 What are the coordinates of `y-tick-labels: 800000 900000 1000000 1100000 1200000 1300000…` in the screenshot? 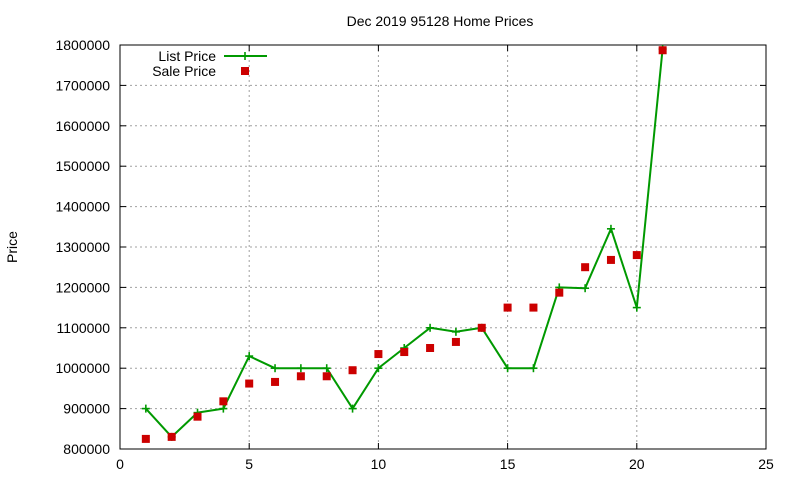 It's located at (82, 247).